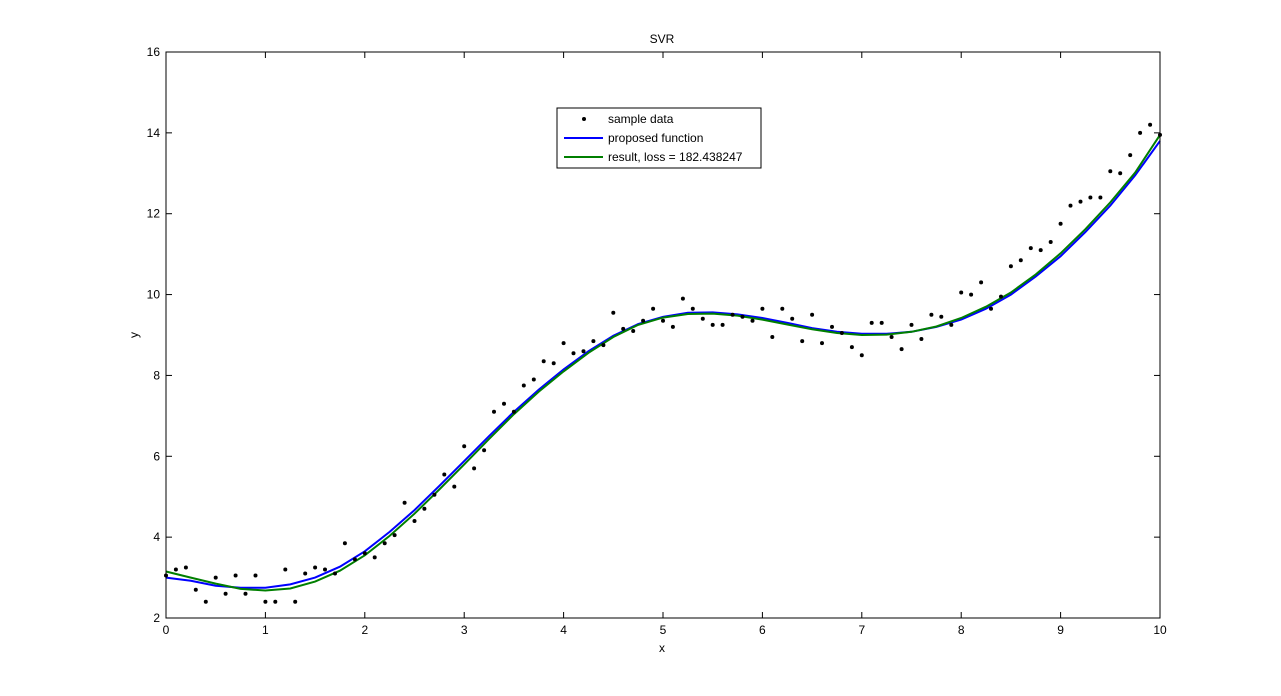 Image resolution: width=1281 pixels, height=696 pixels. Describe the element at coordinates (861, 630) in the screenshot. I see `x-tick-label: 7` at that location.